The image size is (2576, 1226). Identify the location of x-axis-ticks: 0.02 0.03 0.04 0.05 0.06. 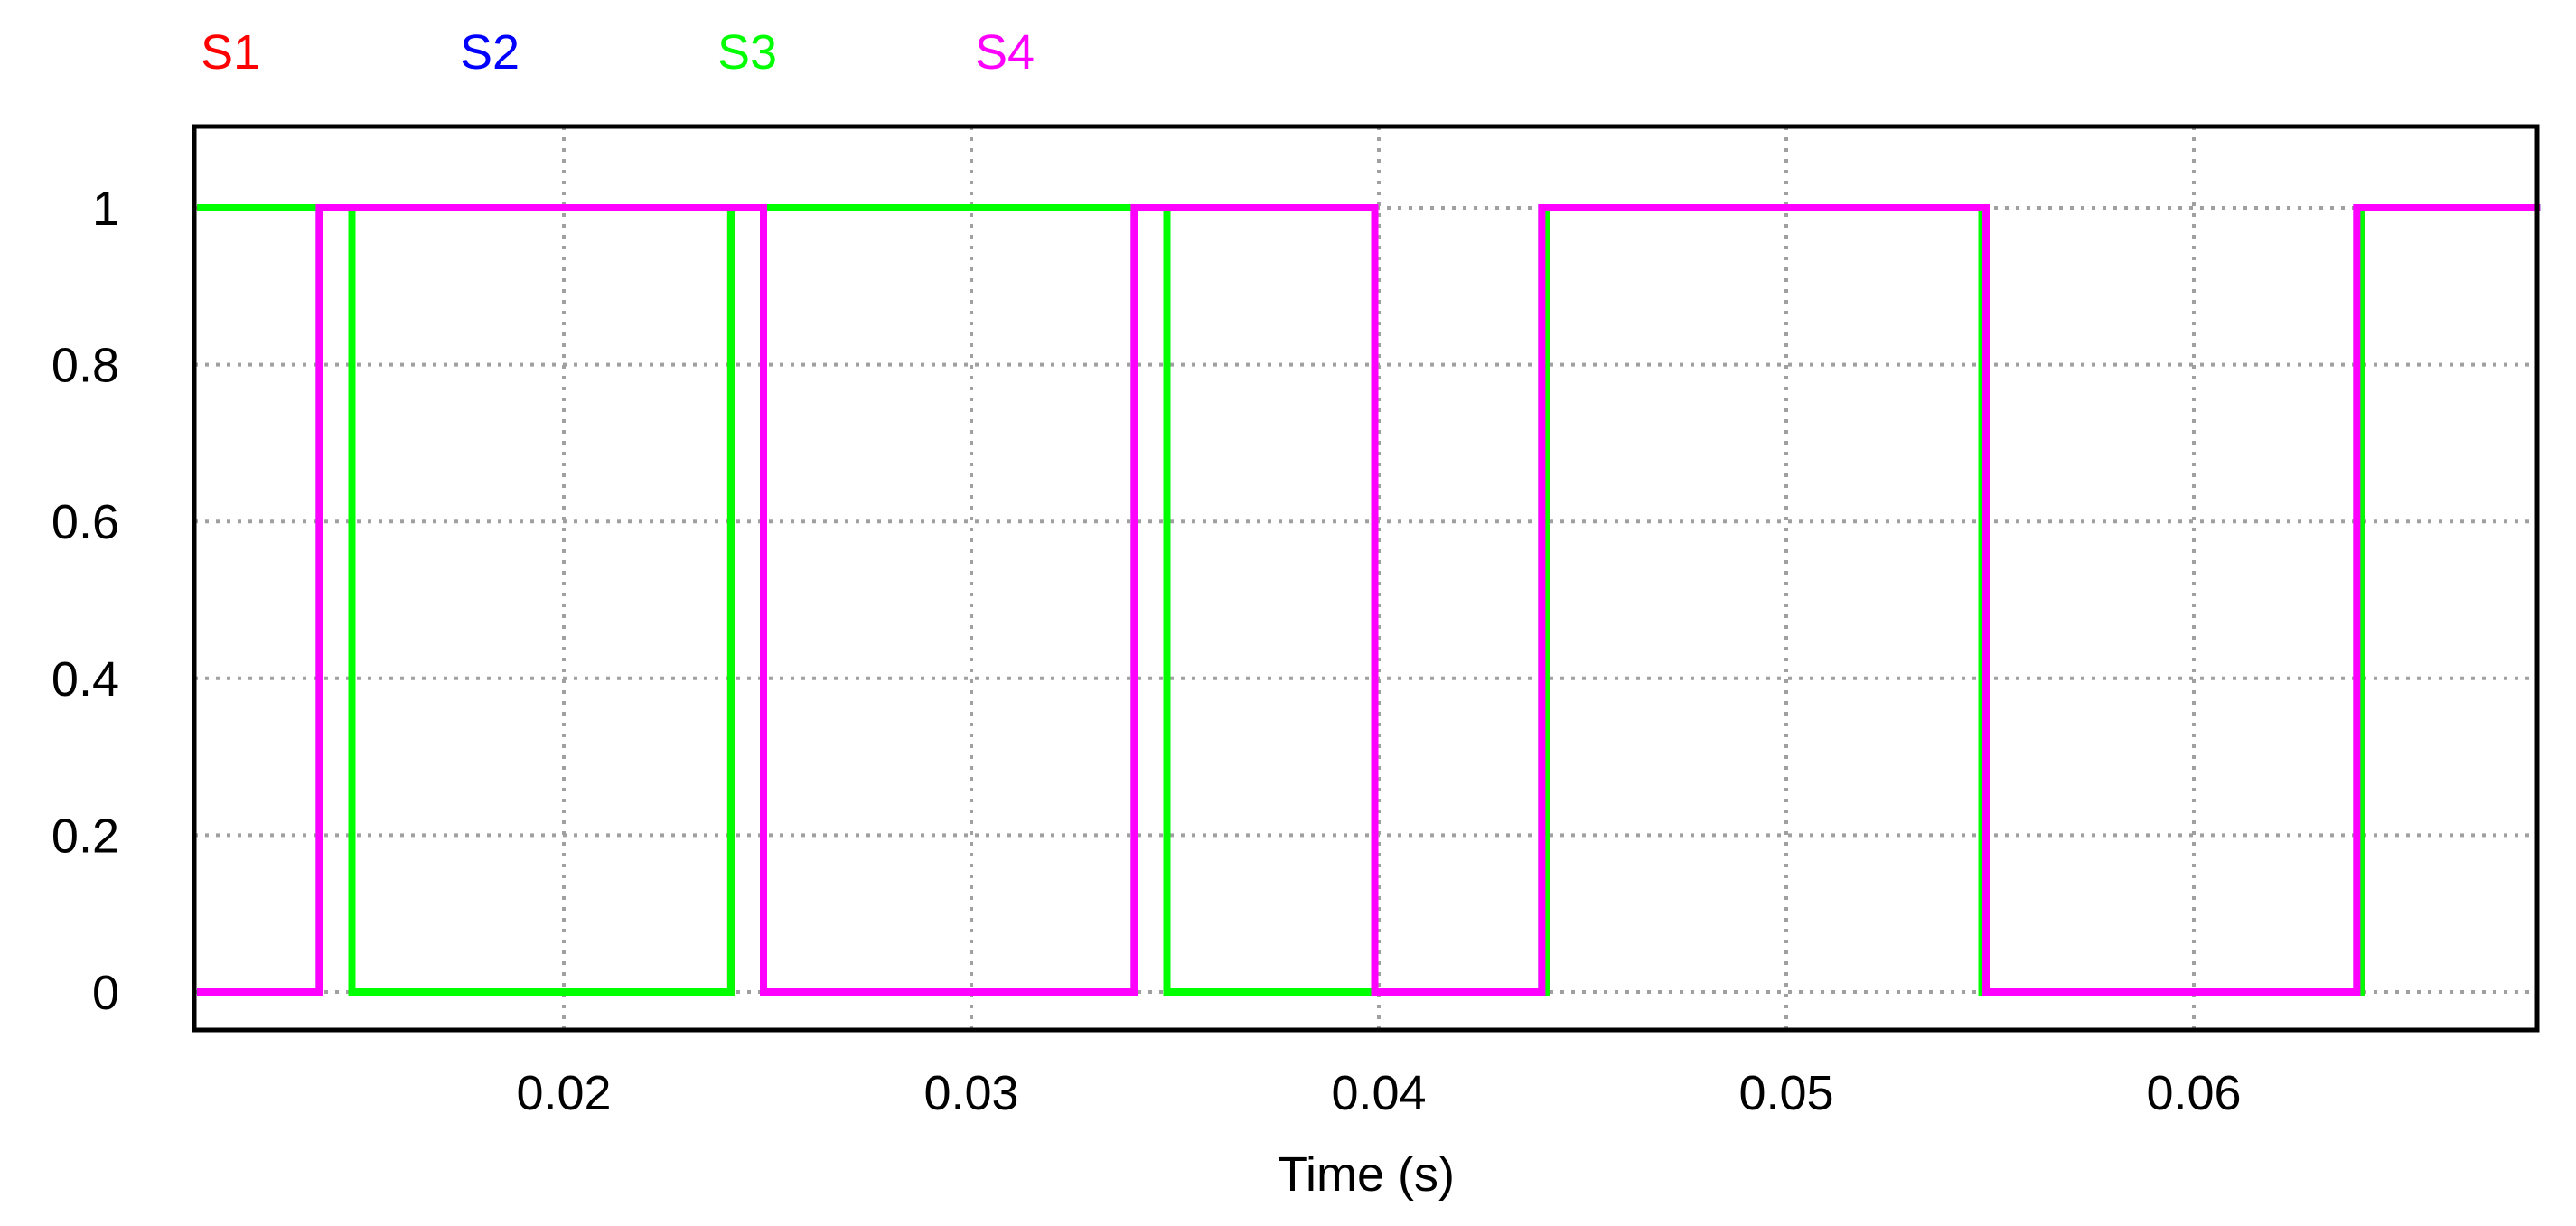
(1378, 1093).